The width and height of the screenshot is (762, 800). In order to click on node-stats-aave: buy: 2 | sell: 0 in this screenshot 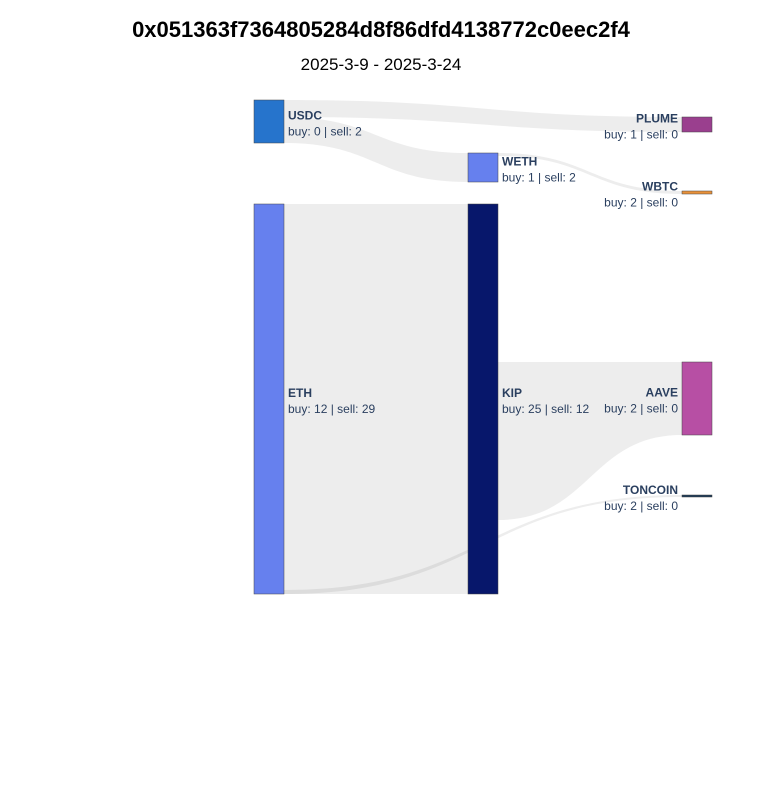, I will do `click(641, 409)`.